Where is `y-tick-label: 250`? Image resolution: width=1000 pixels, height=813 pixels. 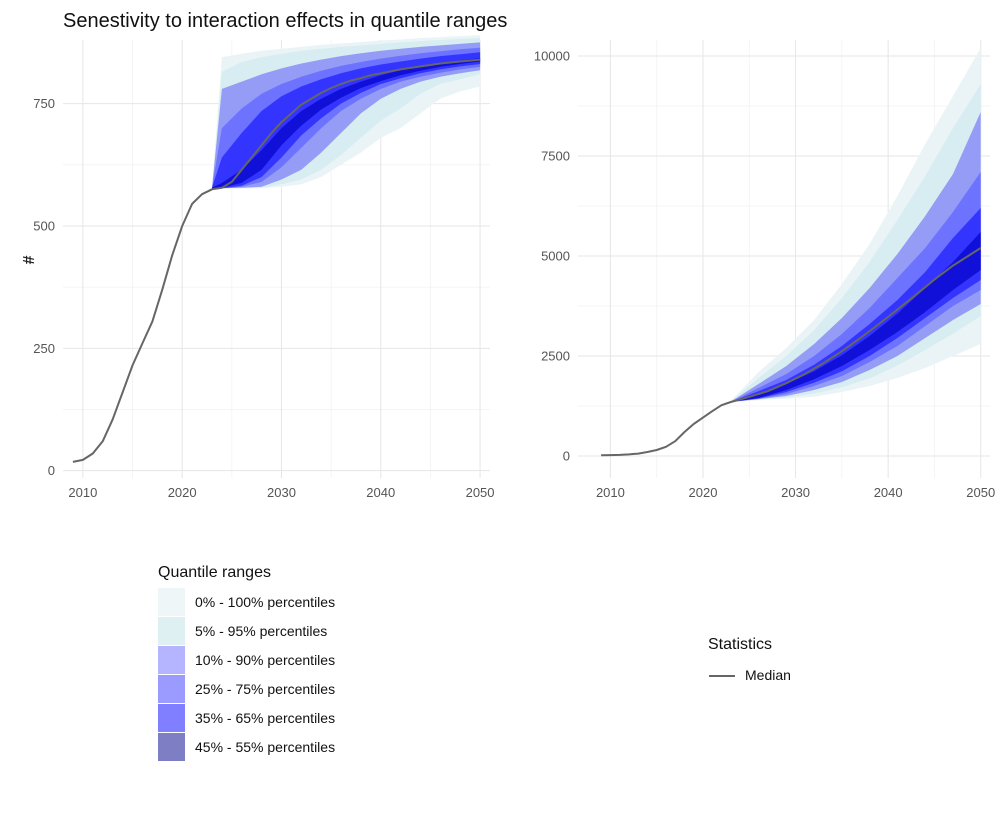
y-tick-label: 250 is located at coordinates (44, 348).